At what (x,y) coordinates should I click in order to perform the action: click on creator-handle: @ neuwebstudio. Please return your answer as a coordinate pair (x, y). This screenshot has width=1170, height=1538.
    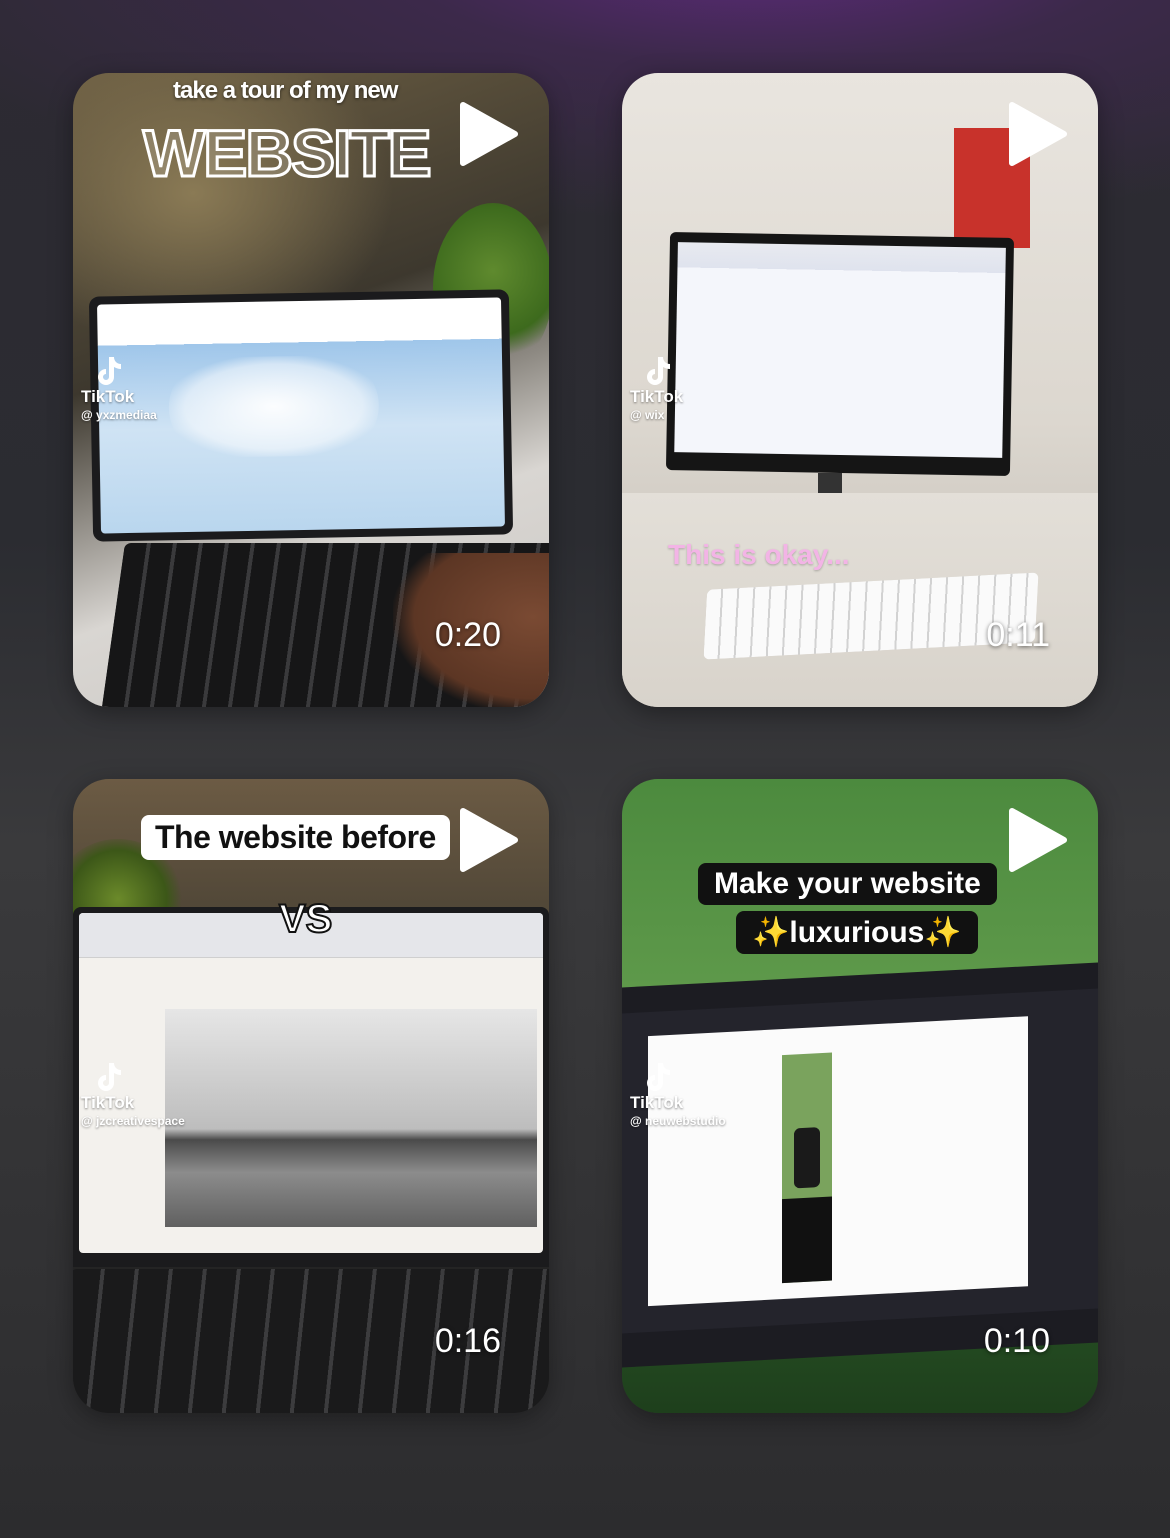
    Looking at the image, I should click on (678, 1121).